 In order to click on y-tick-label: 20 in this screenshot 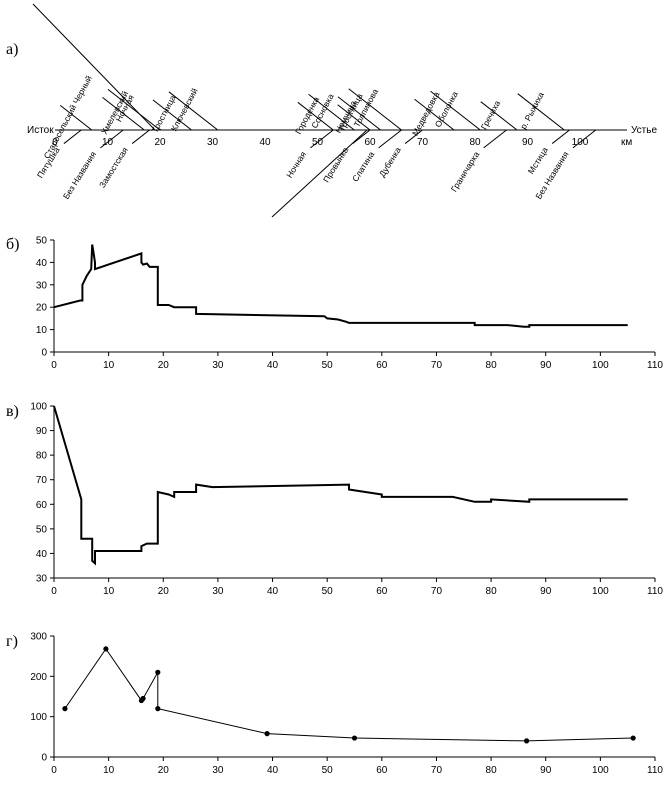, I will do `click(42, 308)`.